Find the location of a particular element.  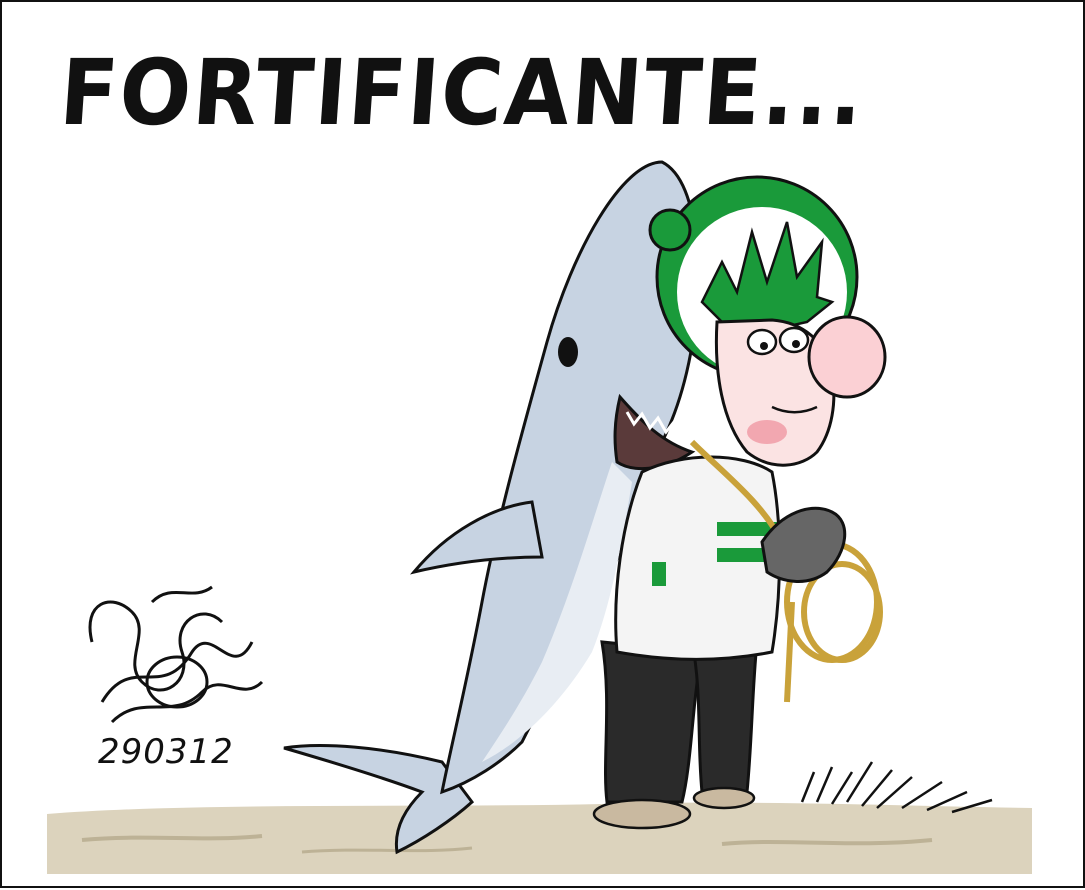

character-legs is located at coordinates (675, 735).